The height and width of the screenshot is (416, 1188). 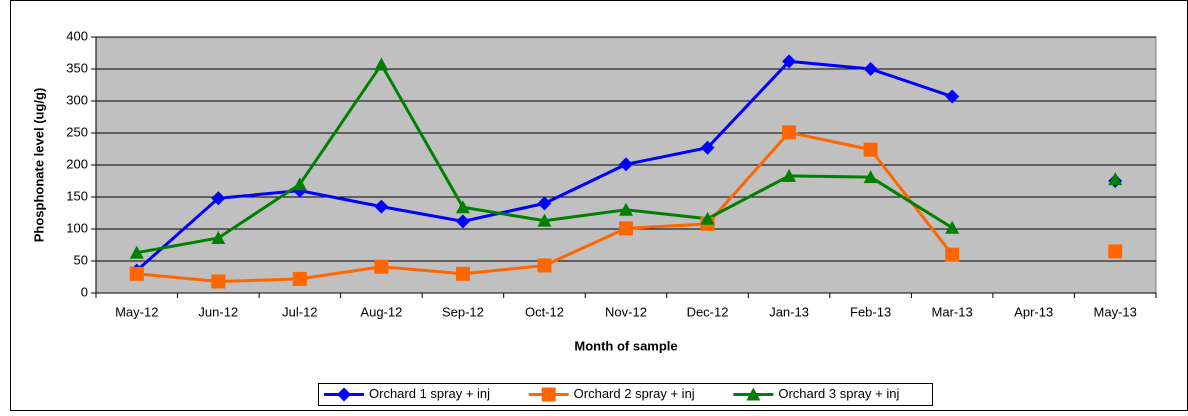 What do you see at coordinates (625, 345) in the screenshot?
I see `x-axis-title: Month of sample` at bounding box center [625, 345].